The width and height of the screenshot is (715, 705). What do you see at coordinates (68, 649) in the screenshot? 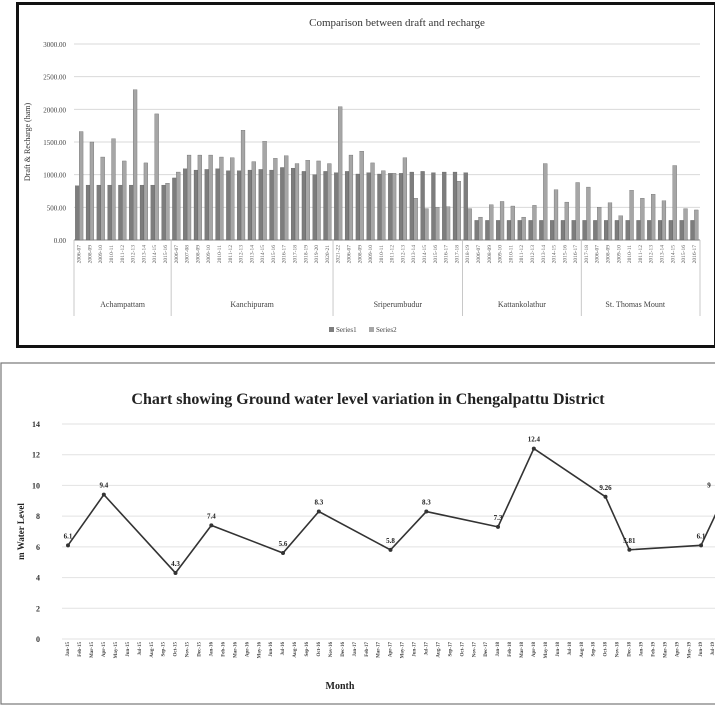
I see `x-tick-label: Jan-15` at bounding box center [68, 649].